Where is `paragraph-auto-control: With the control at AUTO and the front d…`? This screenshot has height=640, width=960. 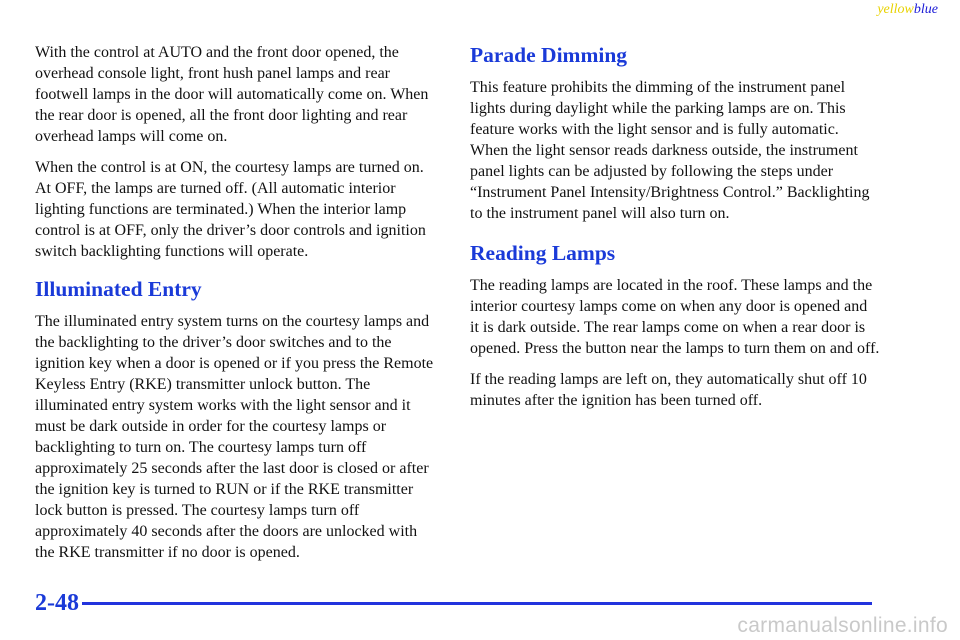 paragraph-auto-control: With the control at AUTO and the front d… is located at coordinates (232, 94).